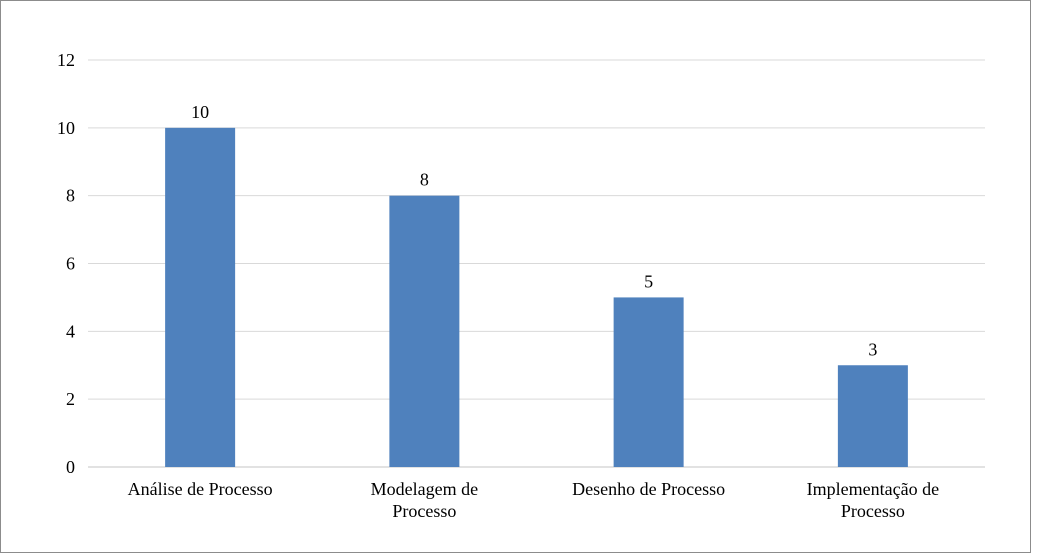 The width and height of the screenshot is (1039, 558). I want to click on data-label: 3, so click(872, 349).